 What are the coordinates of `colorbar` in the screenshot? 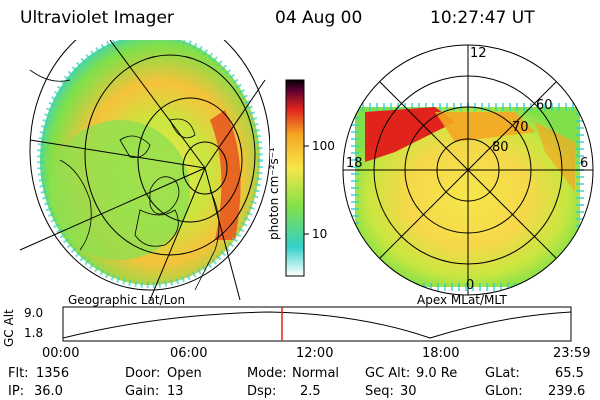 It's located at (297, 178).